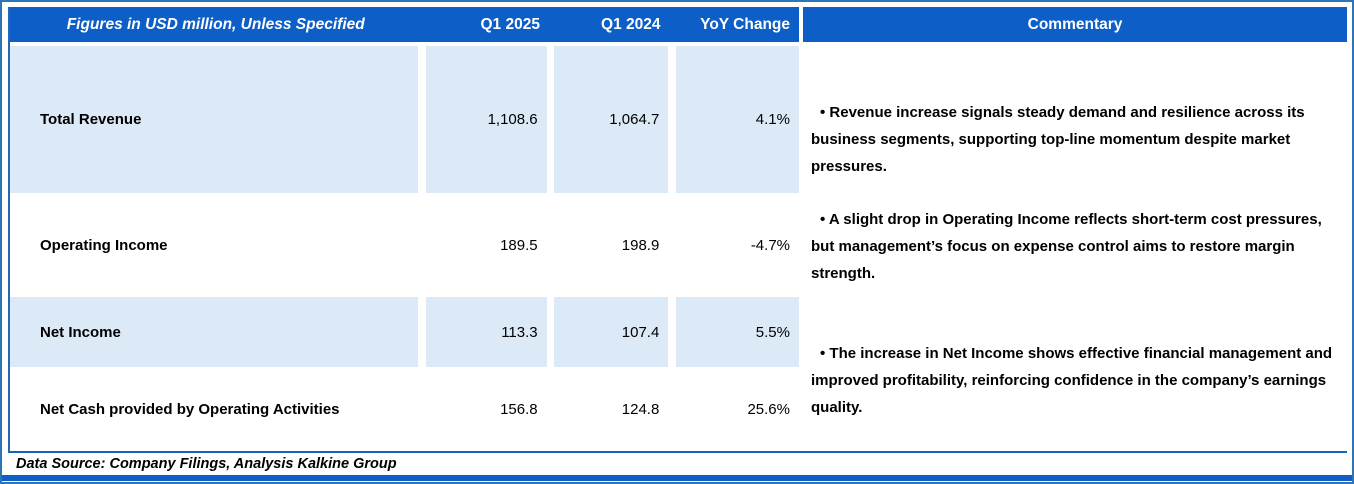 This screenshot has height=484, width=1354. I want to click on value-yoy: 4.1%, so click(737, 119).